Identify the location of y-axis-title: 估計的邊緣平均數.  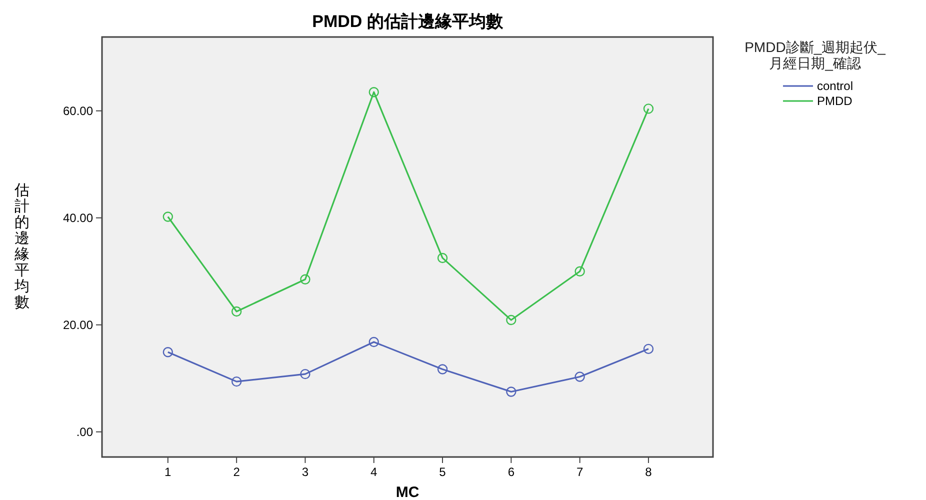
(22, 246).